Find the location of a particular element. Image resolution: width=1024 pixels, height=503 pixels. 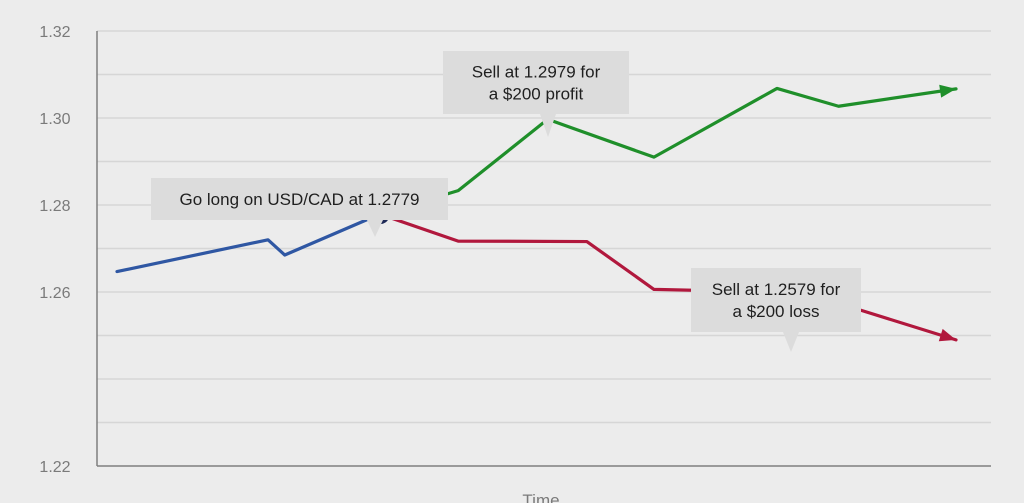

callout-text: a $200 loss is located at coordinates (776, 311).